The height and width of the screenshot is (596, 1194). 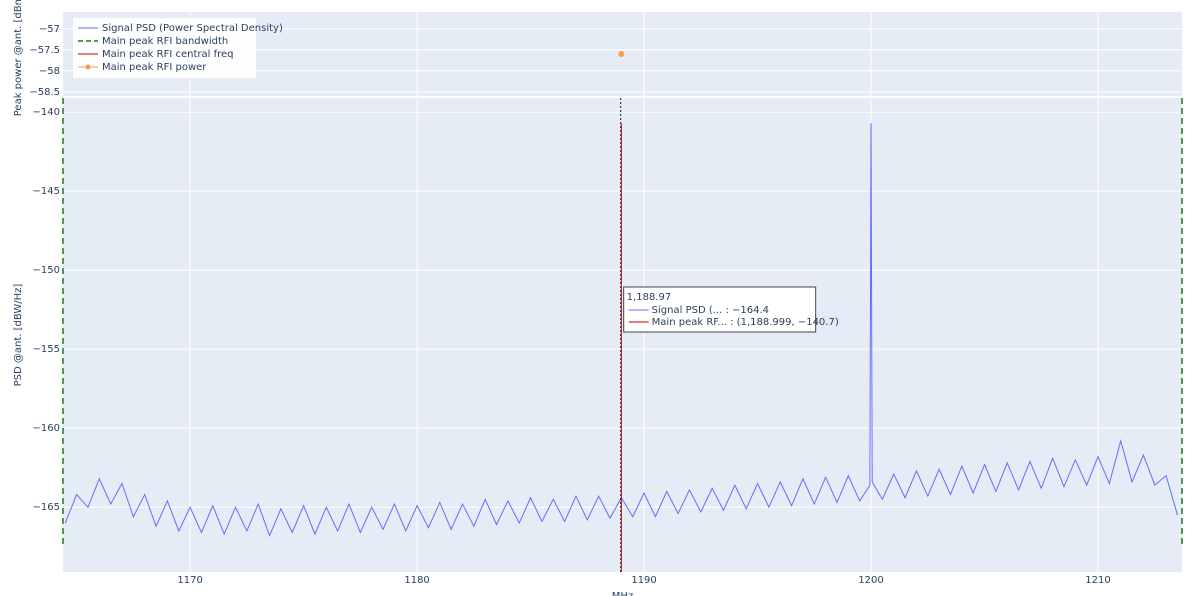 I want to click on legend-label: Signal PSD (Power Spectral Density), so click(x=192, y=28).